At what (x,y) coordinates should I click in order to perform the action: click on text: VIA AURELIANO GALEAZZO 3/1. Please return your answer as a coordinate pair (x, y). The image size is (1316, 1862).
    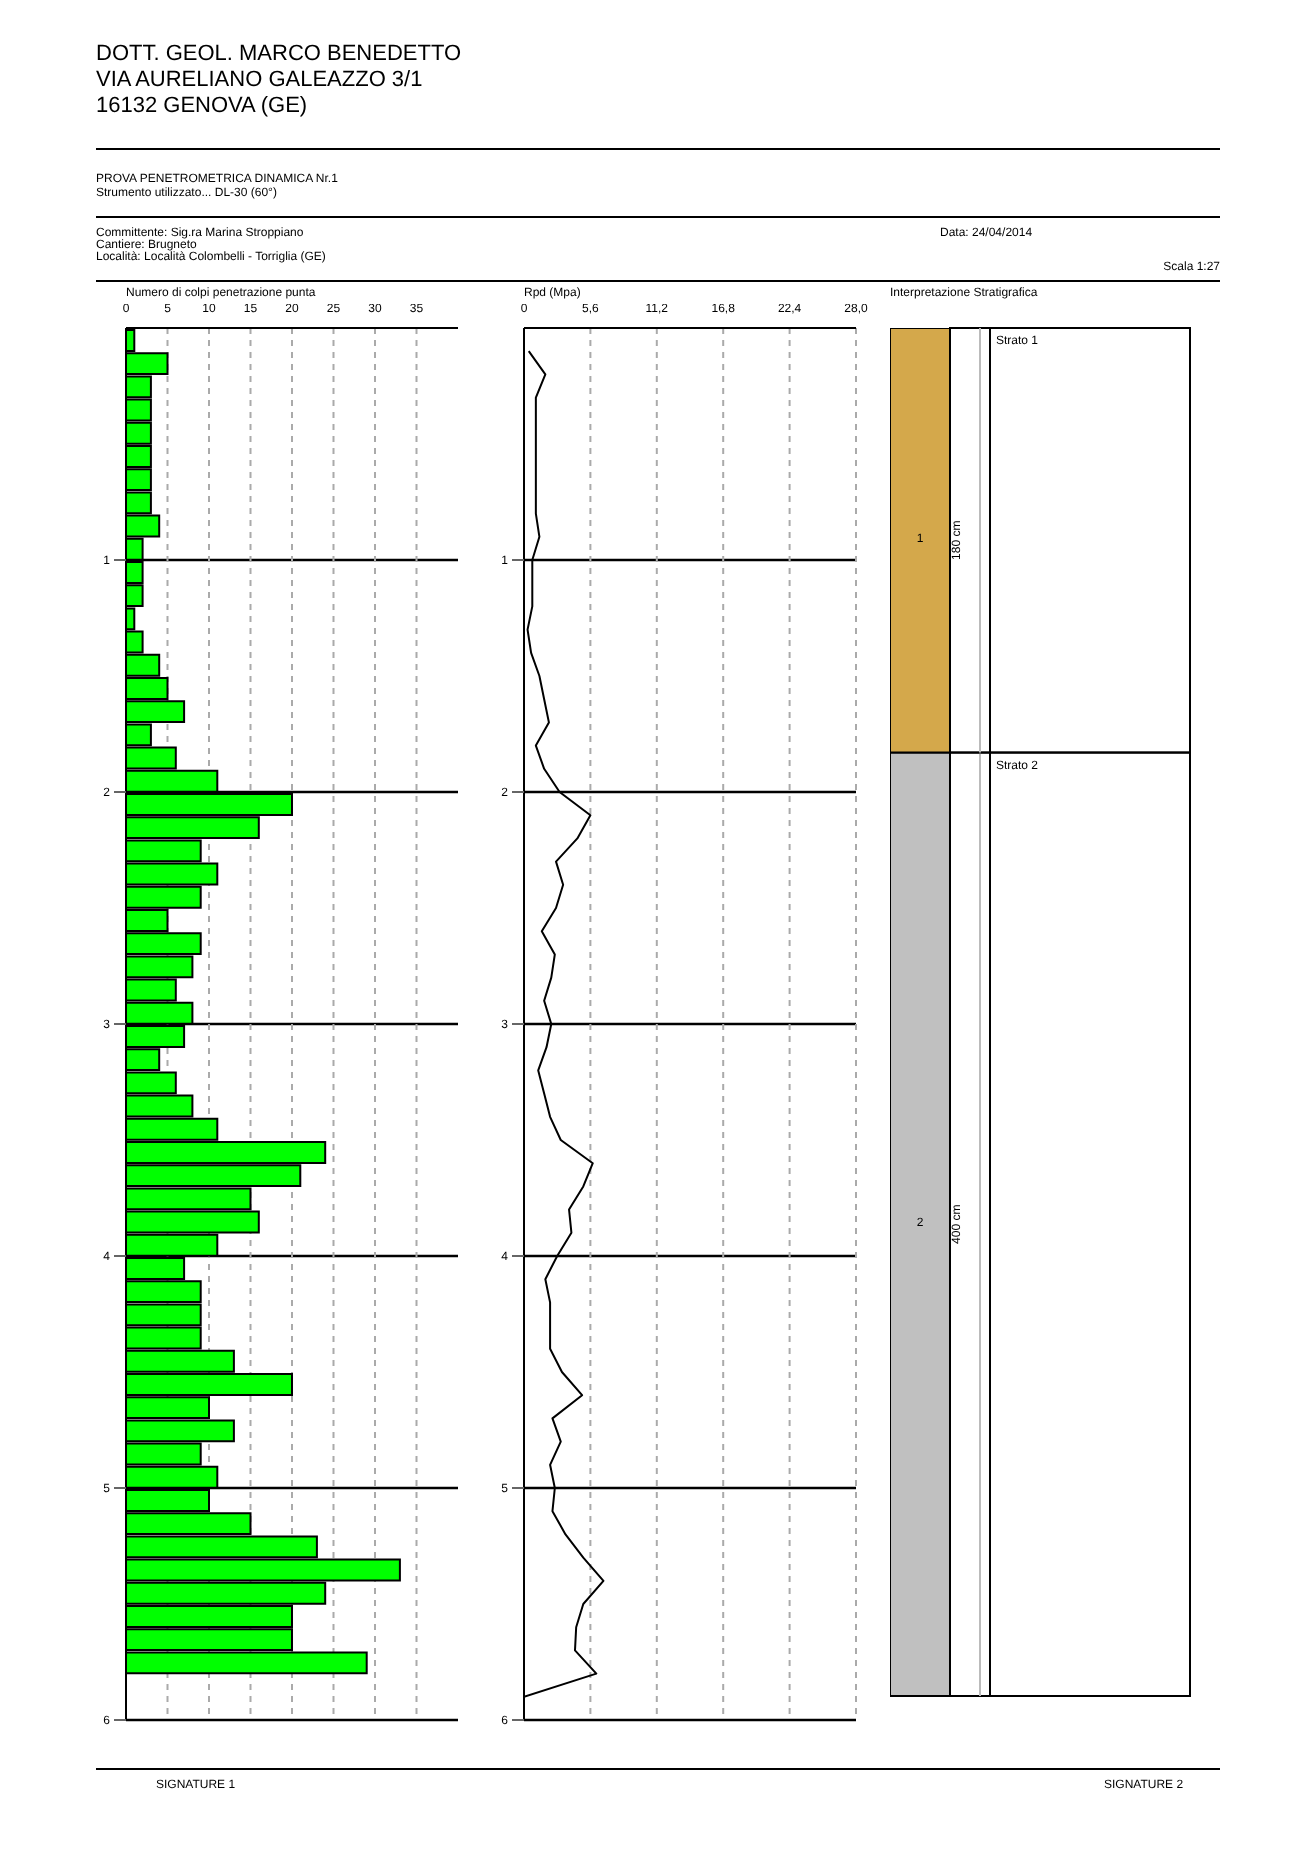
    Looking at the image, I should click on (259, 80).